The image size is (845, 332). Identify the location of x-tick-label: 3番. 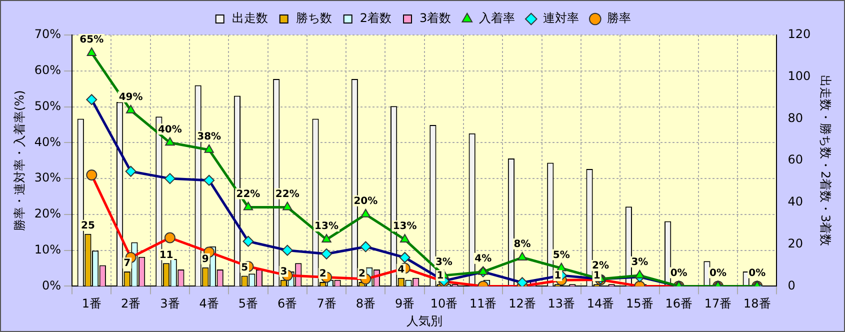
(170, 303).